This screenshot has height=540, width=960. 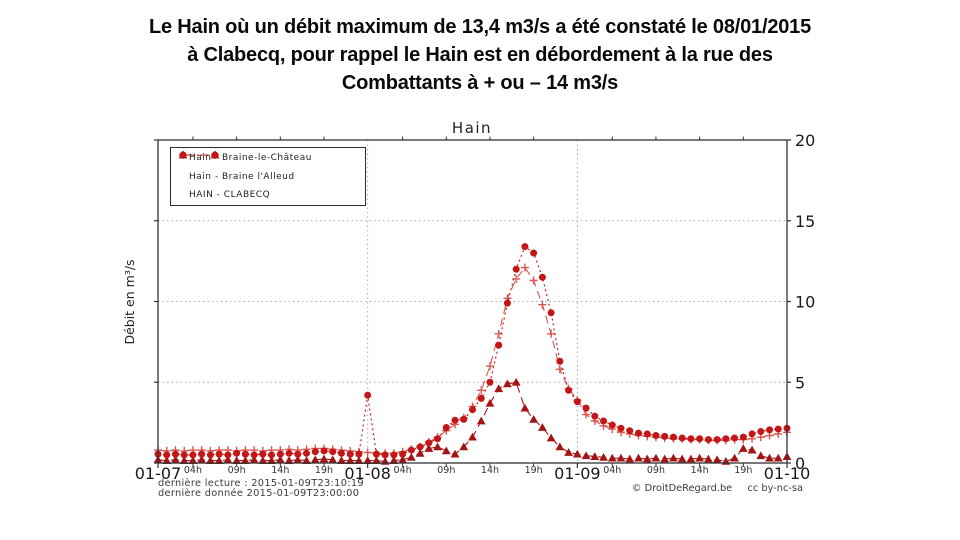 What do you see at coordinates (805, 140) in the screenshot?
I see `svg-text: 20` at bounding box center [805, 140].